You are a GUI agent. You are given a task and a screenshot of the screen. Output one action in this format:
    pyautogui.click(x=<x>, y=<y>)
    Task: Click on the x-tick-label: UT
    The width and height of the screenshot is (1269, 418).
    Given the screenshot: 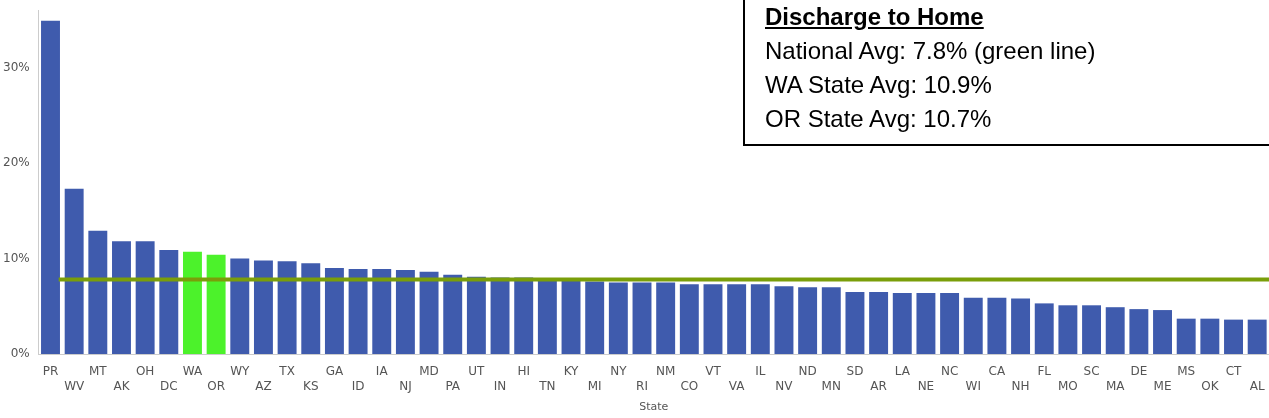 What is the action you would take?
    pyautogui.click(x=477, y=371)
    